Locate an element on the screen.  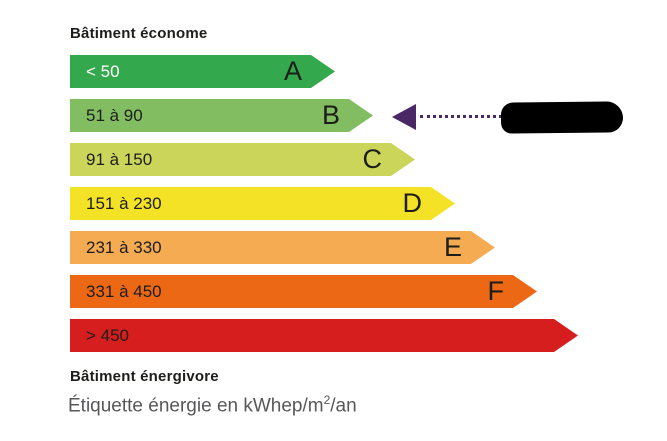
energy-class-letter: F is located at coordinates (495, 291).